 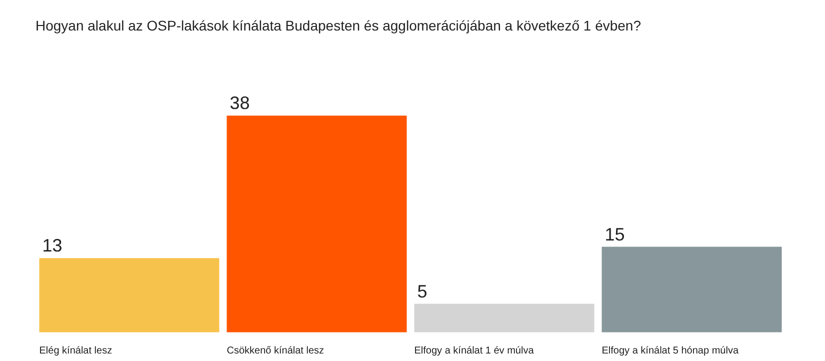 I want to click on data-label: 38, so click(x=240, y=103).